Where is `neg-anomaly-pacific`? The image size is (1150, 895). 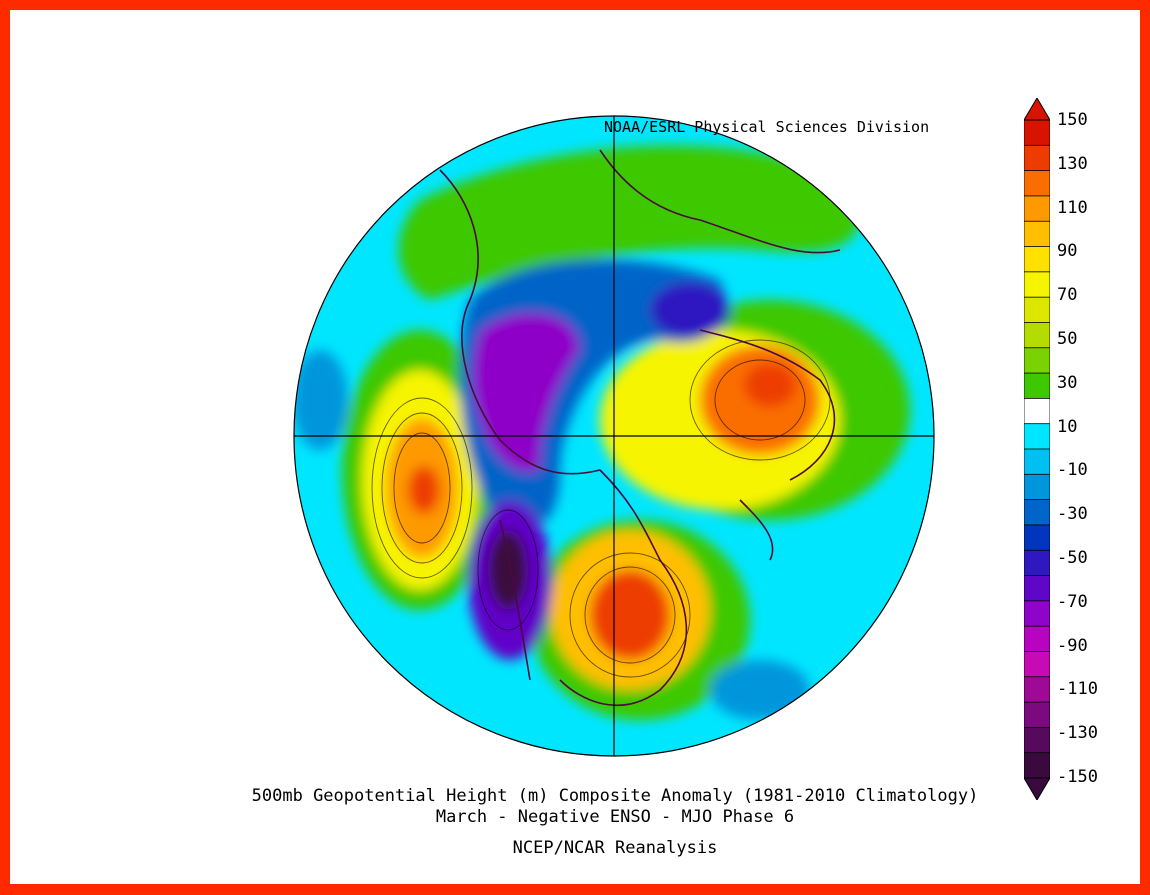 neg-anomaly-pacific is located at coordinates (321, 400).